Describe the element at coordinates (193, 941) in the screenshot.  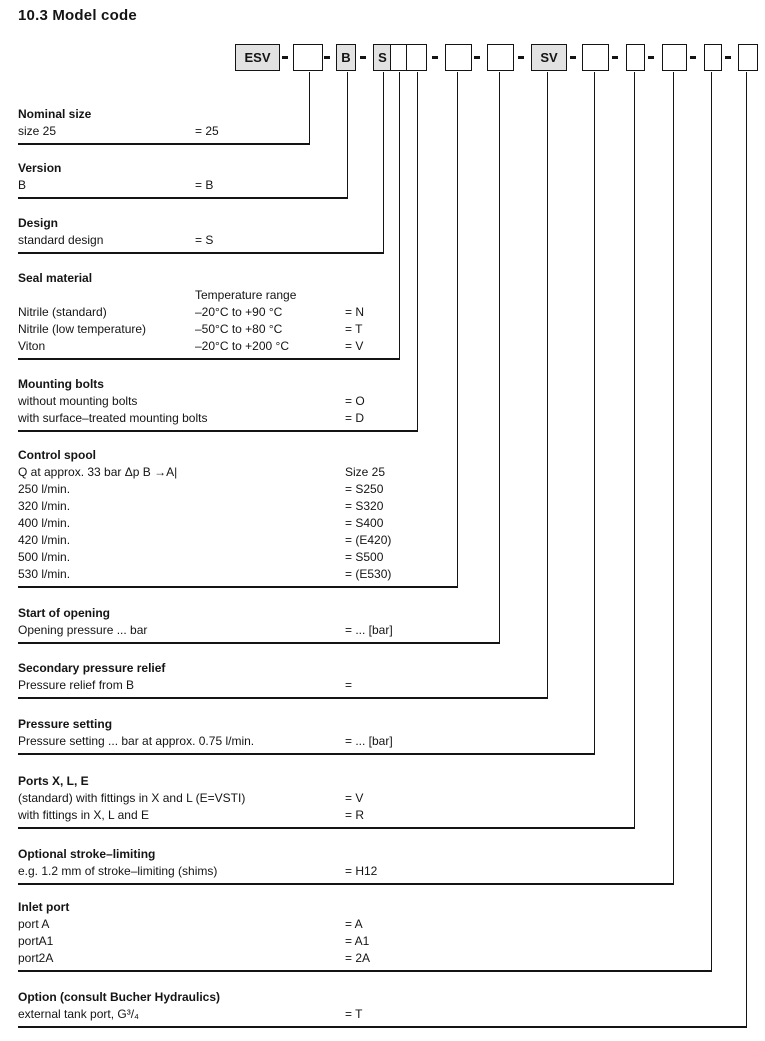
I see `spec-row: portA1 = A1` at that location.